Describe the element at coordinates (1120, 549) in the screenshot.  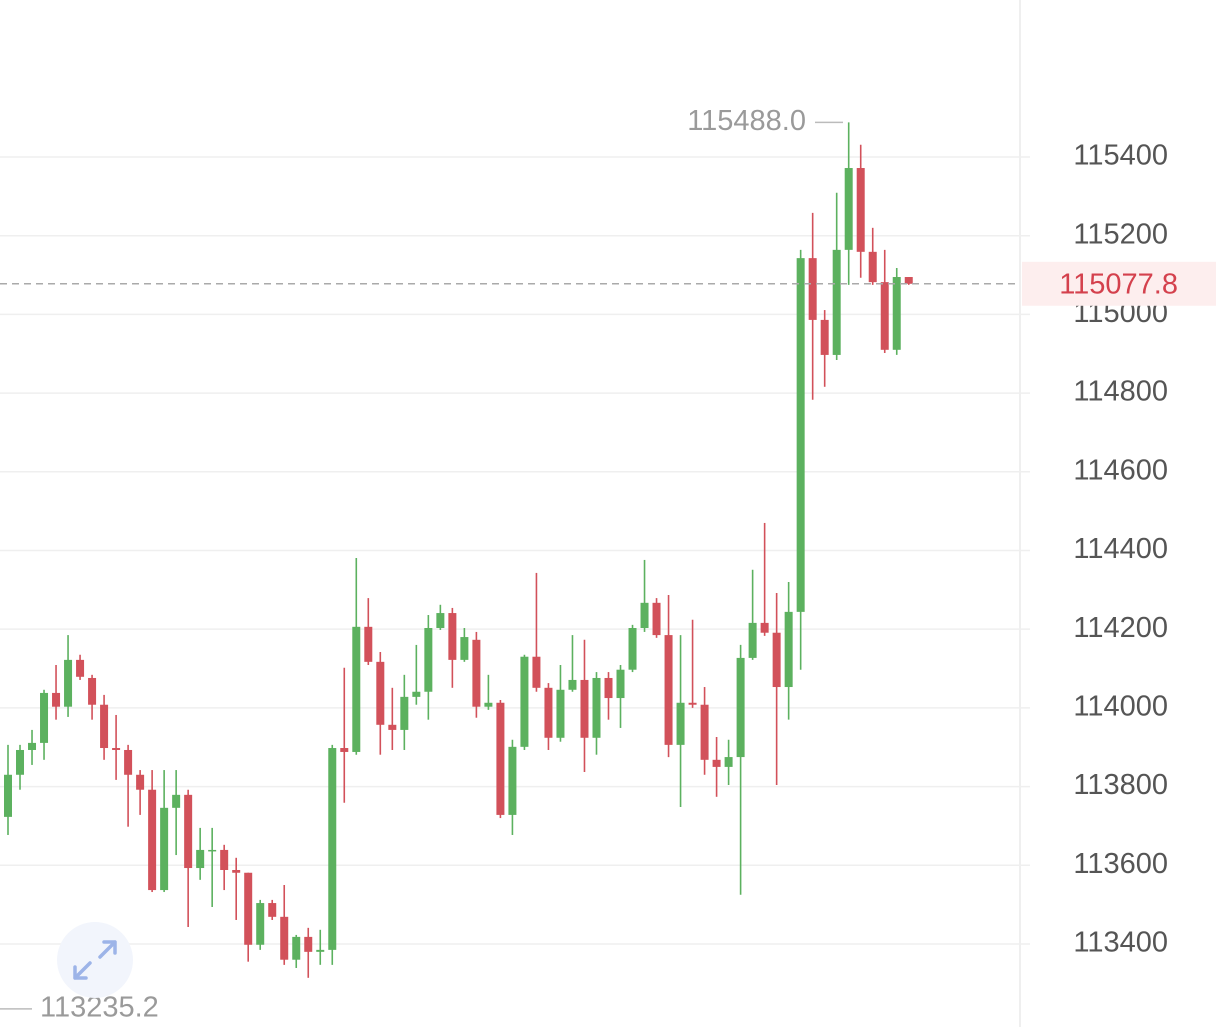
I see `y-tick-label: 114400` at that location.